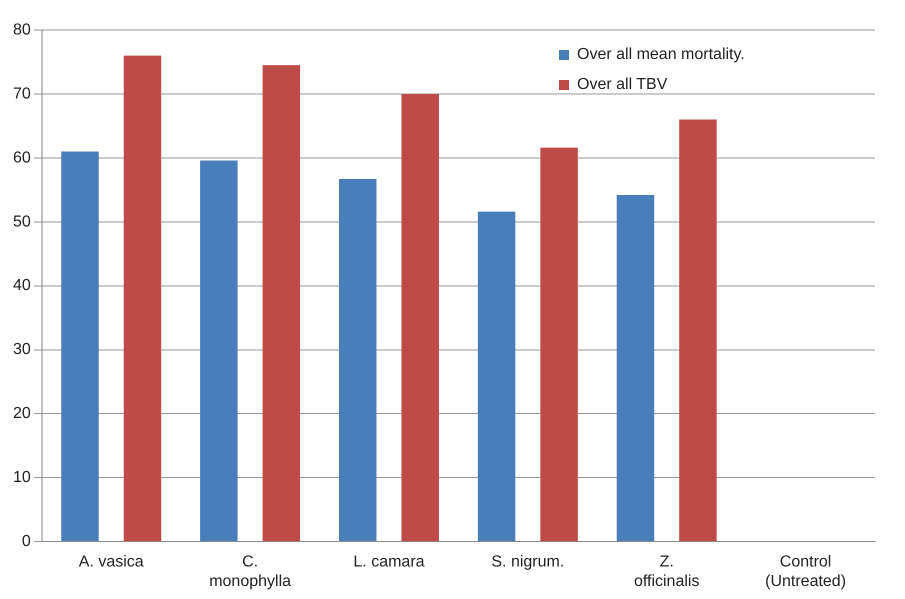 The width and height of the screenshot is (905, 599). What do you see at coordinates (805, 572) in the screenshot?
I see `x-tick-label: Control (Untreated)` at bounding box center [805, 572].